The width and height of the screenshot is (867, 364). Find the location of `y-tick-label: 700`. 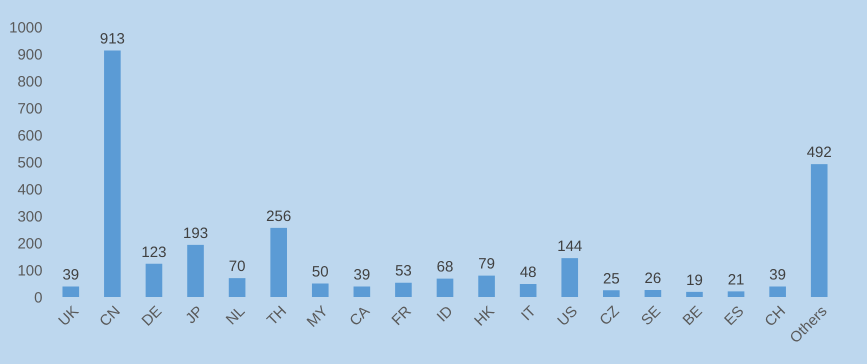

y-tick-label: 700 is located at coordinates (29, 109).